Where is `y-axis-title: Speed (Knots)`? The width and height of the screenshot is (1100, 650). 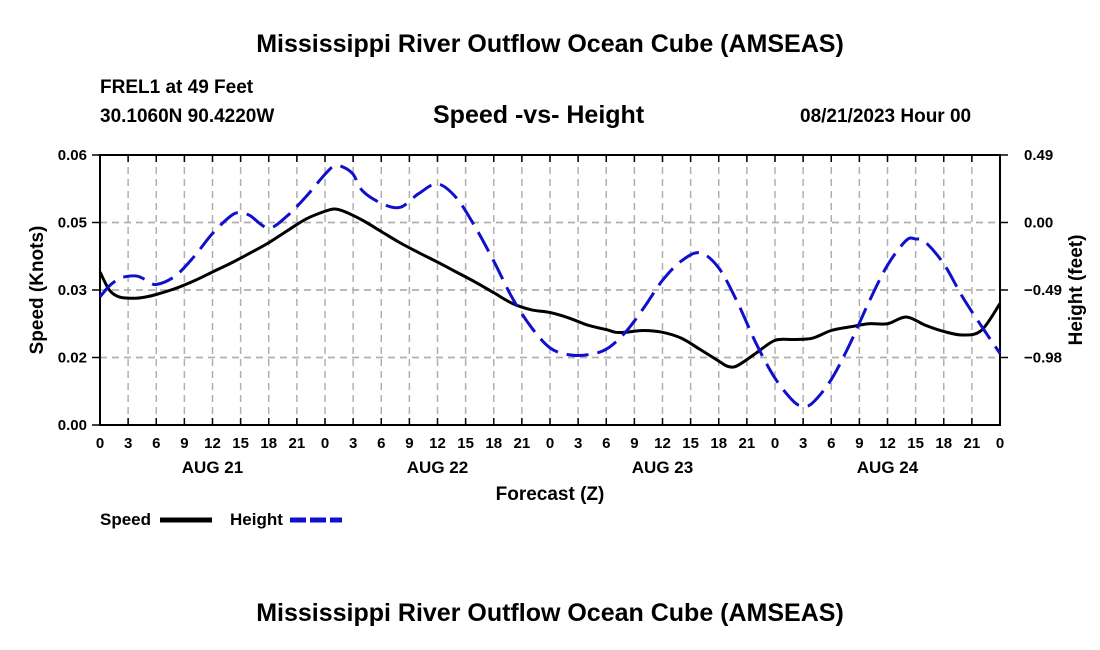 y-axis-title: Speed (Knots) is located at coordinates (37, 290).